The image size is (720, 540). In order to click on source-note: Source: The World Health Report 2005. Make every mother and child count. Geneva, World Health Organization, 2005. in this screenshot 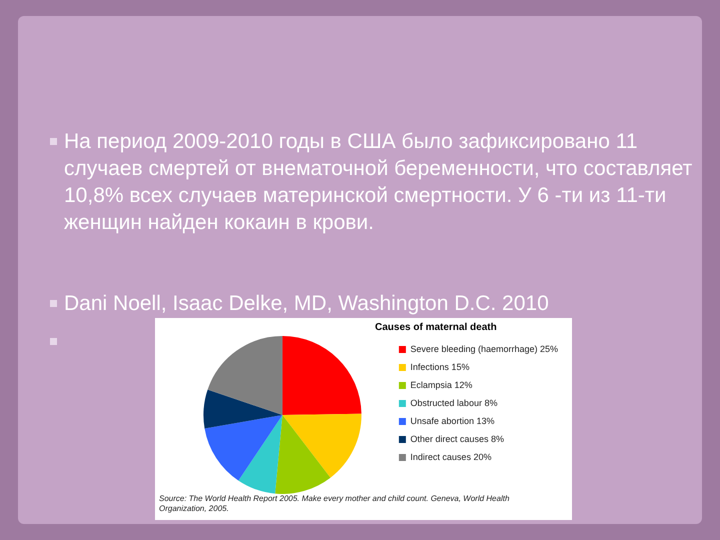, I will do `click(334, 504)`.